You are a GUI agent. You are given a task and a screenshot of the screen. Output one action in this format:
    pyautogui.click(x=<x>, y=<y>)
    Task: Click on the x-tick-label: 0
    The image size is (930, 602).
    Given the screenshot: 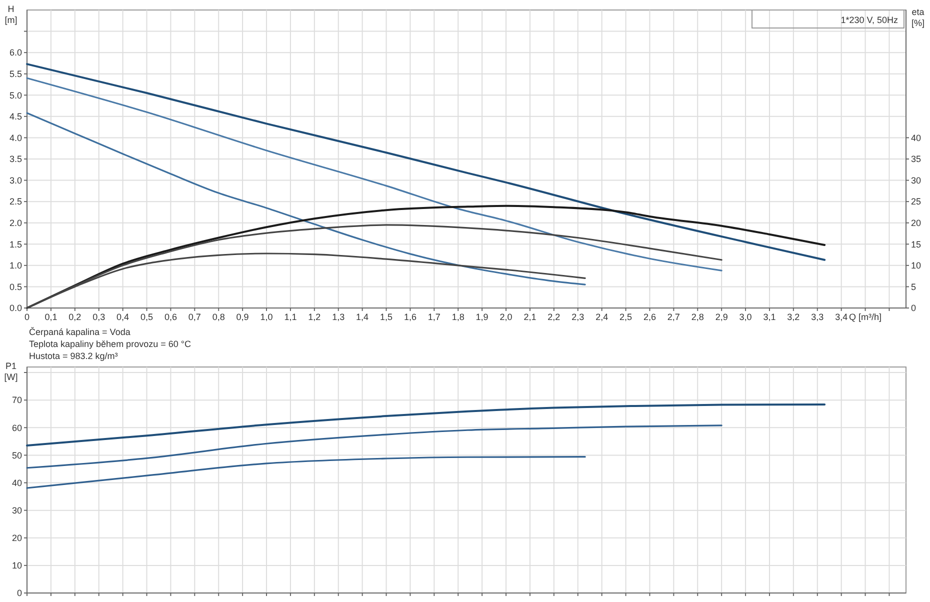 What is the action you would take?
    pyautogui.click(x=27, y=317)
    